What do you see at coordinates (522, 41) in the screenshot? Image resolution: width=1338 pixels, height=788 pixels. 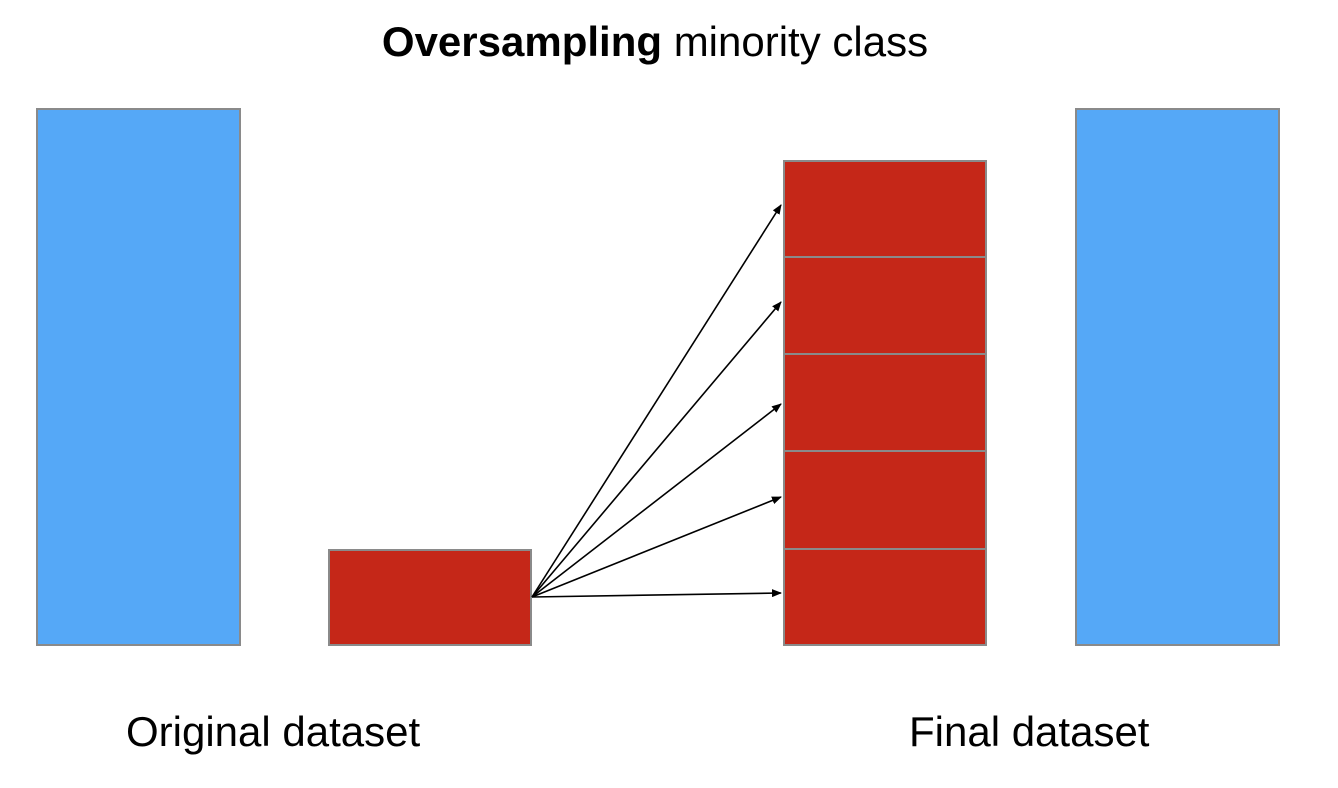 I see `title-bold-text: Oversampling` at bounding box center [522, 41].